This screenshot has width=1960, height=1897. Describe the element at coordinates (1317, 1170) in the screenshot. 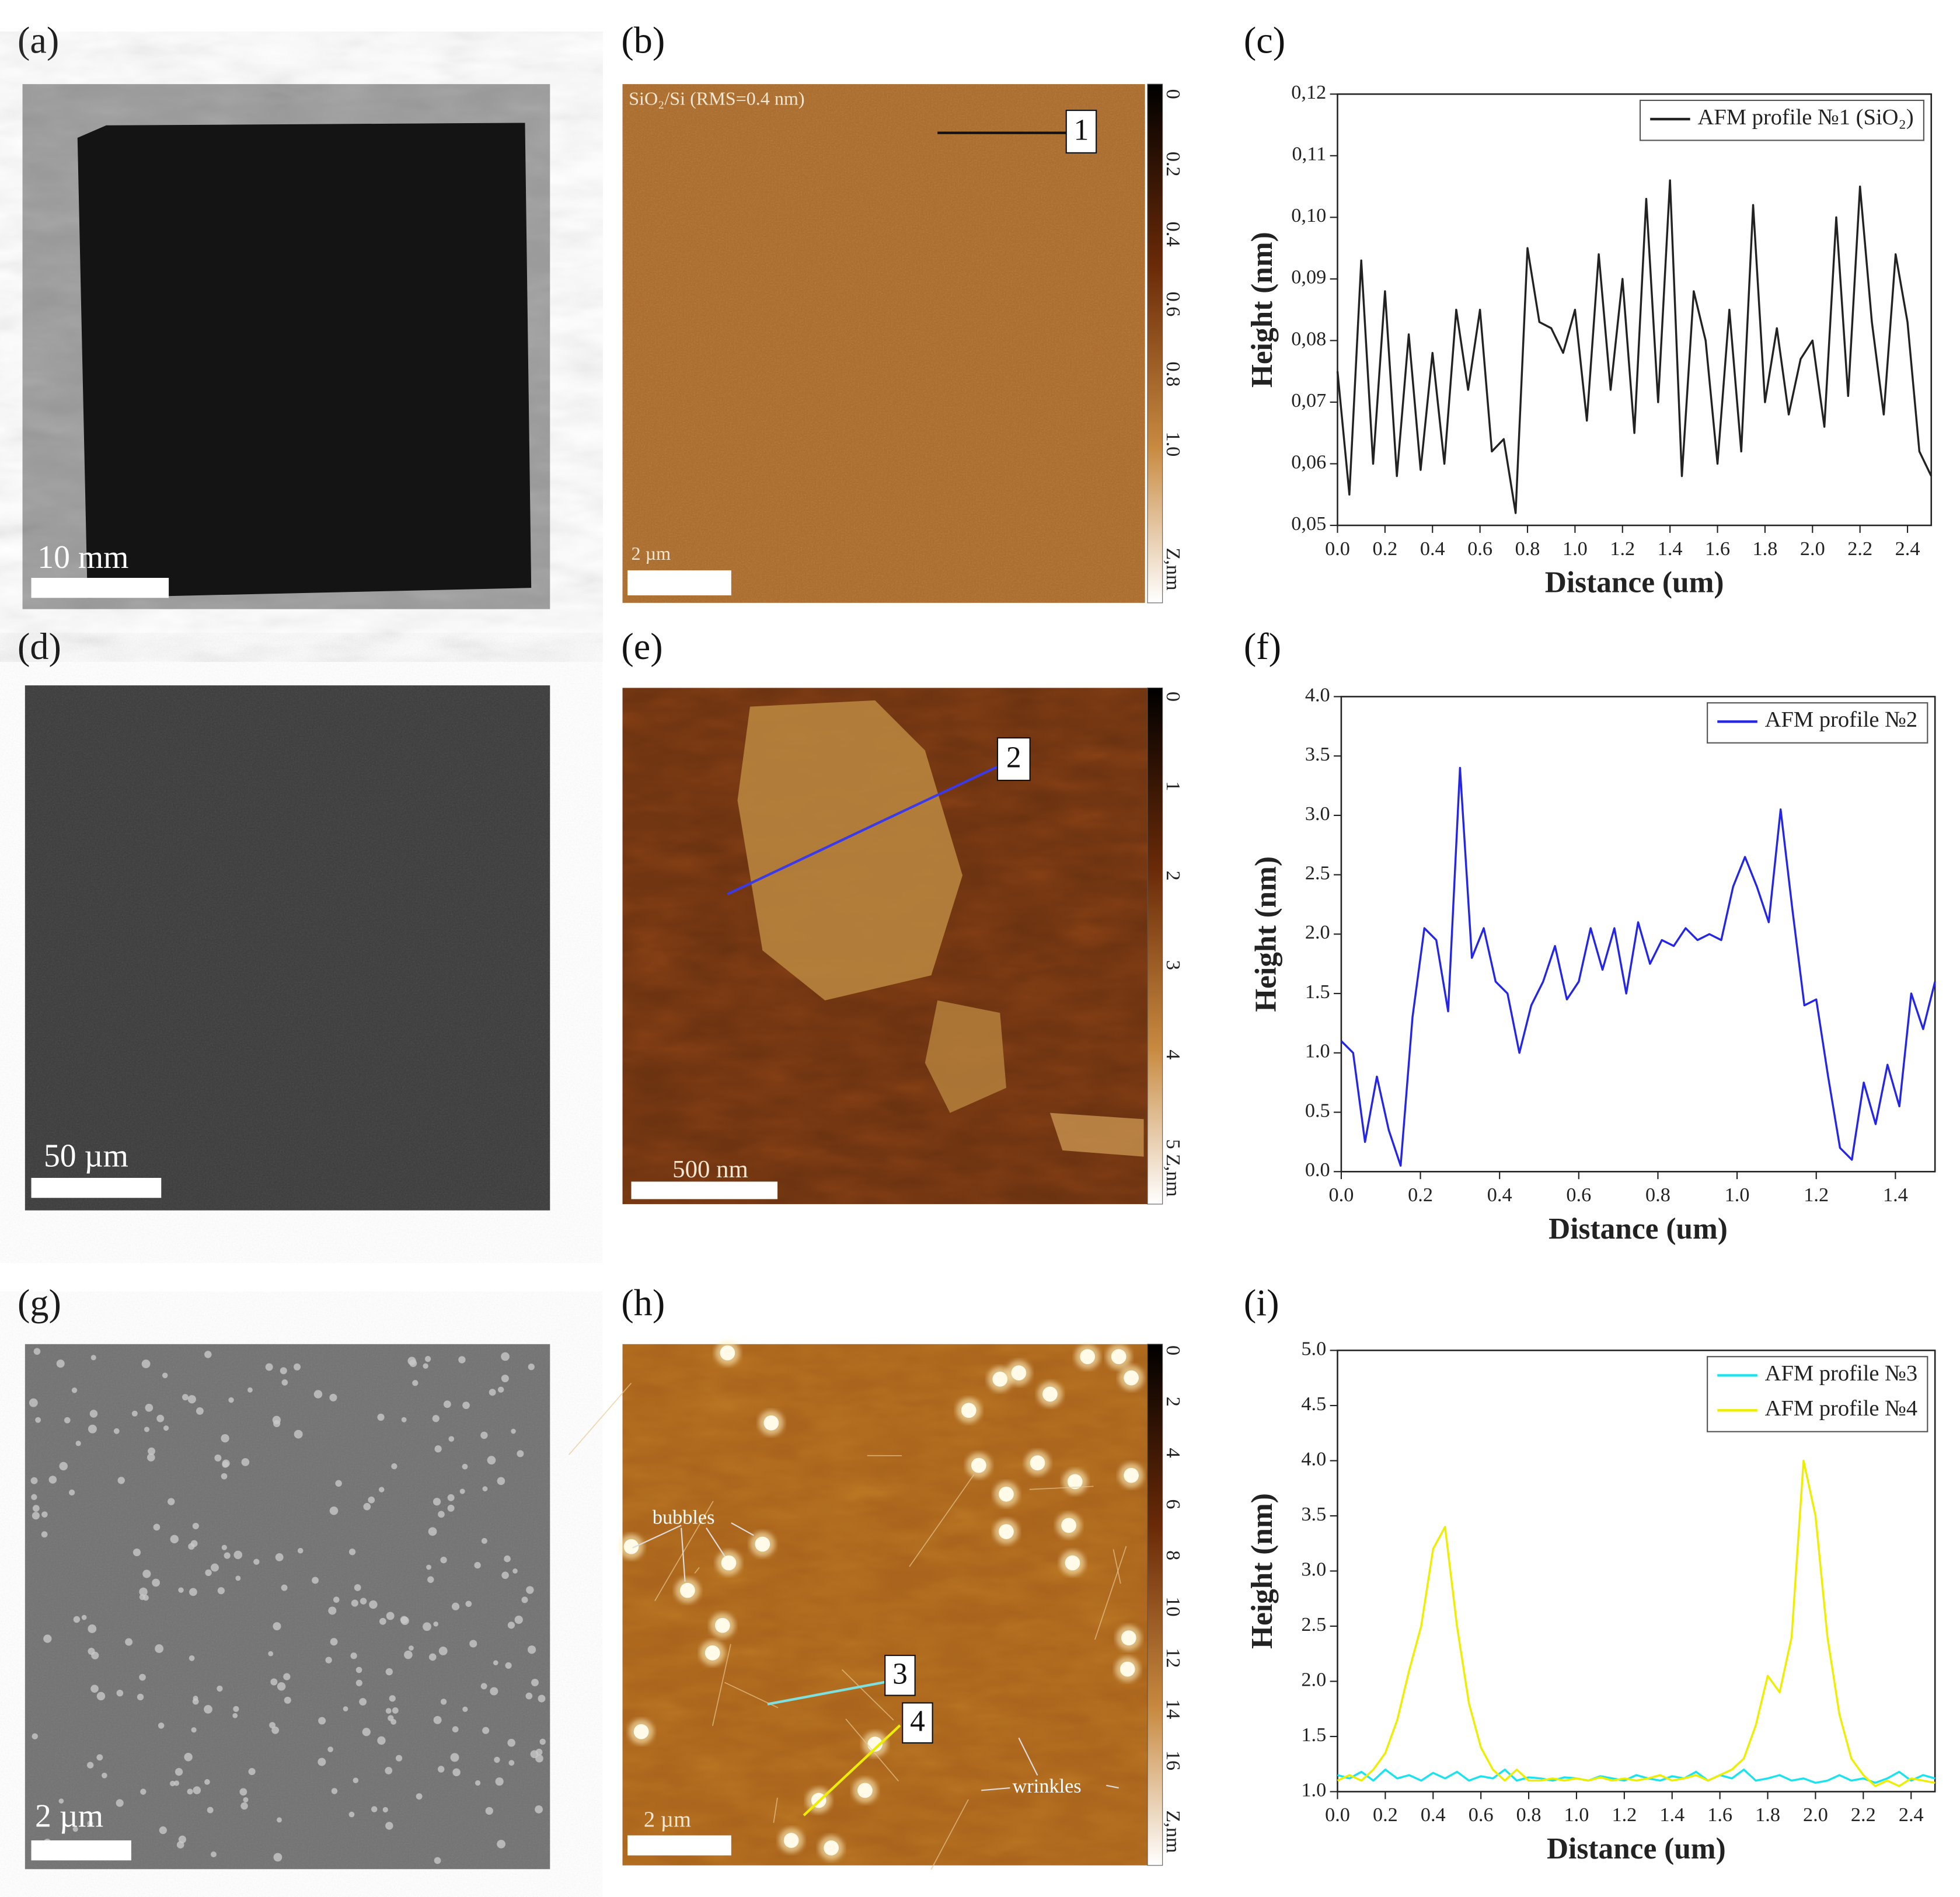

I see `y-tick-label: 0.0` at that location.